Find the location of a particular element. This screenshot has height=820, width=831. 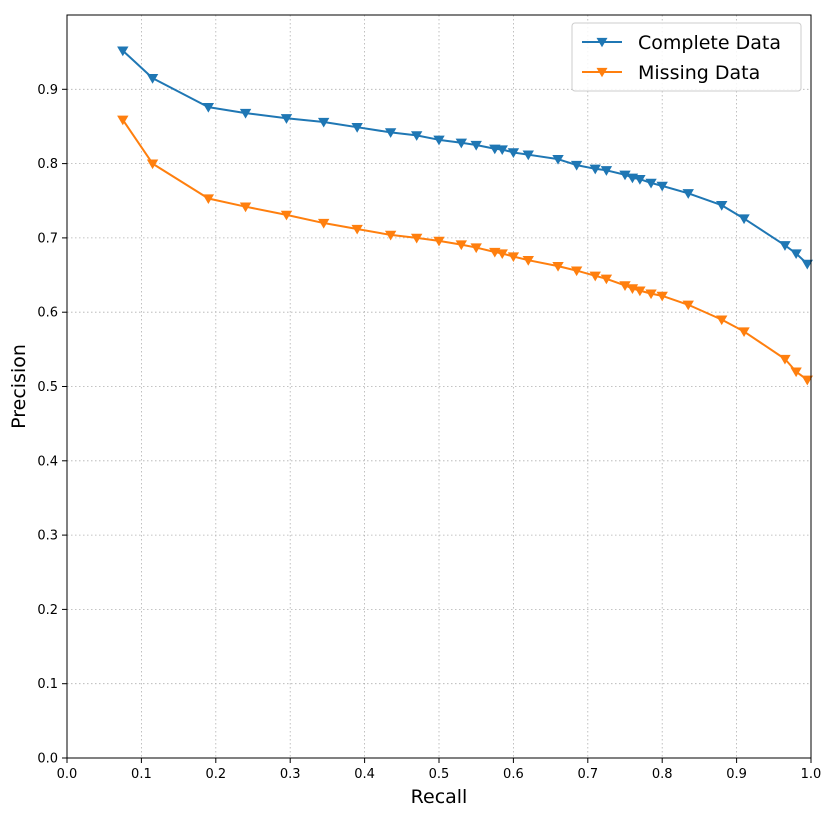

x-tick-label: 0.7 is located at coordinates (587, 774).